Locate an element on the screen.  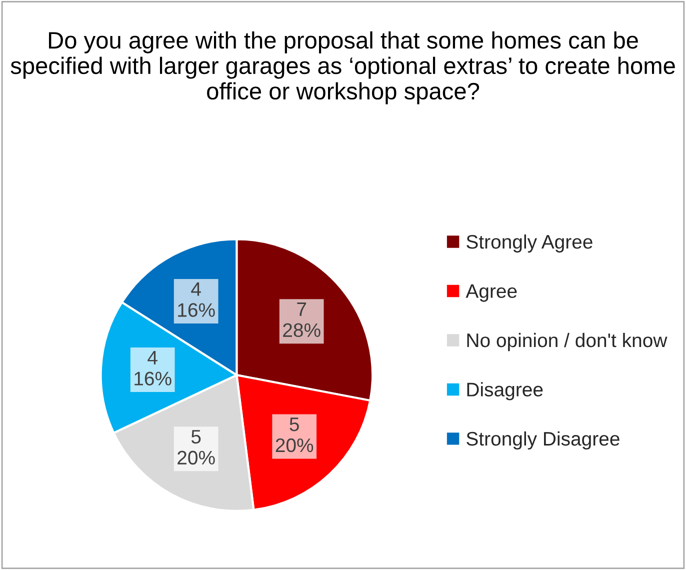
legend-label: Strongly Agree is located at coordinates (529, 243).